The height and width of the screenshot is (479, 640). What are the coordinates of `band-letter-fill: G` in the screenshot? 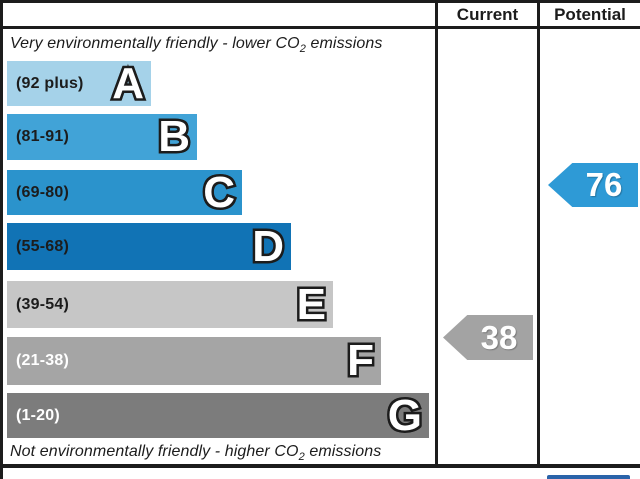 It's located at (404, 415).